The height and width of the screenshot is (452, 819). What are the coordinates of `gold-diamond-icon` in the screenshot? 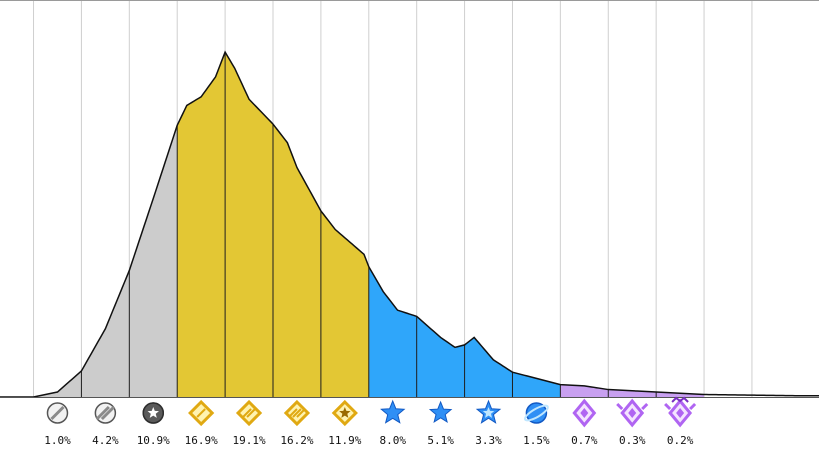 It's located at (201, 413).